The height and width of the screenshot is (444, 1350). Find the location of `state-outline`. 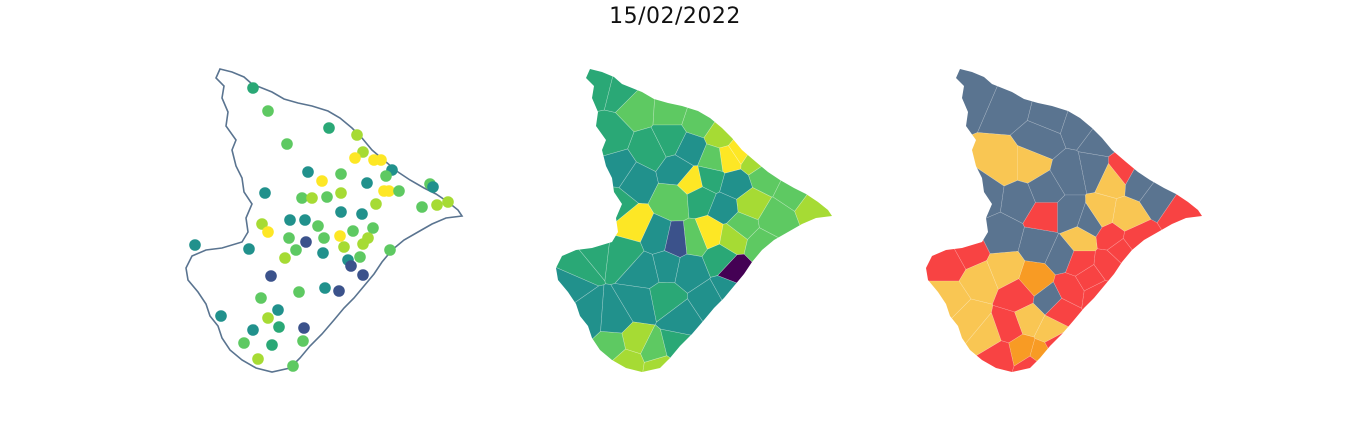

state-outline is located at coordinates (324, 220).